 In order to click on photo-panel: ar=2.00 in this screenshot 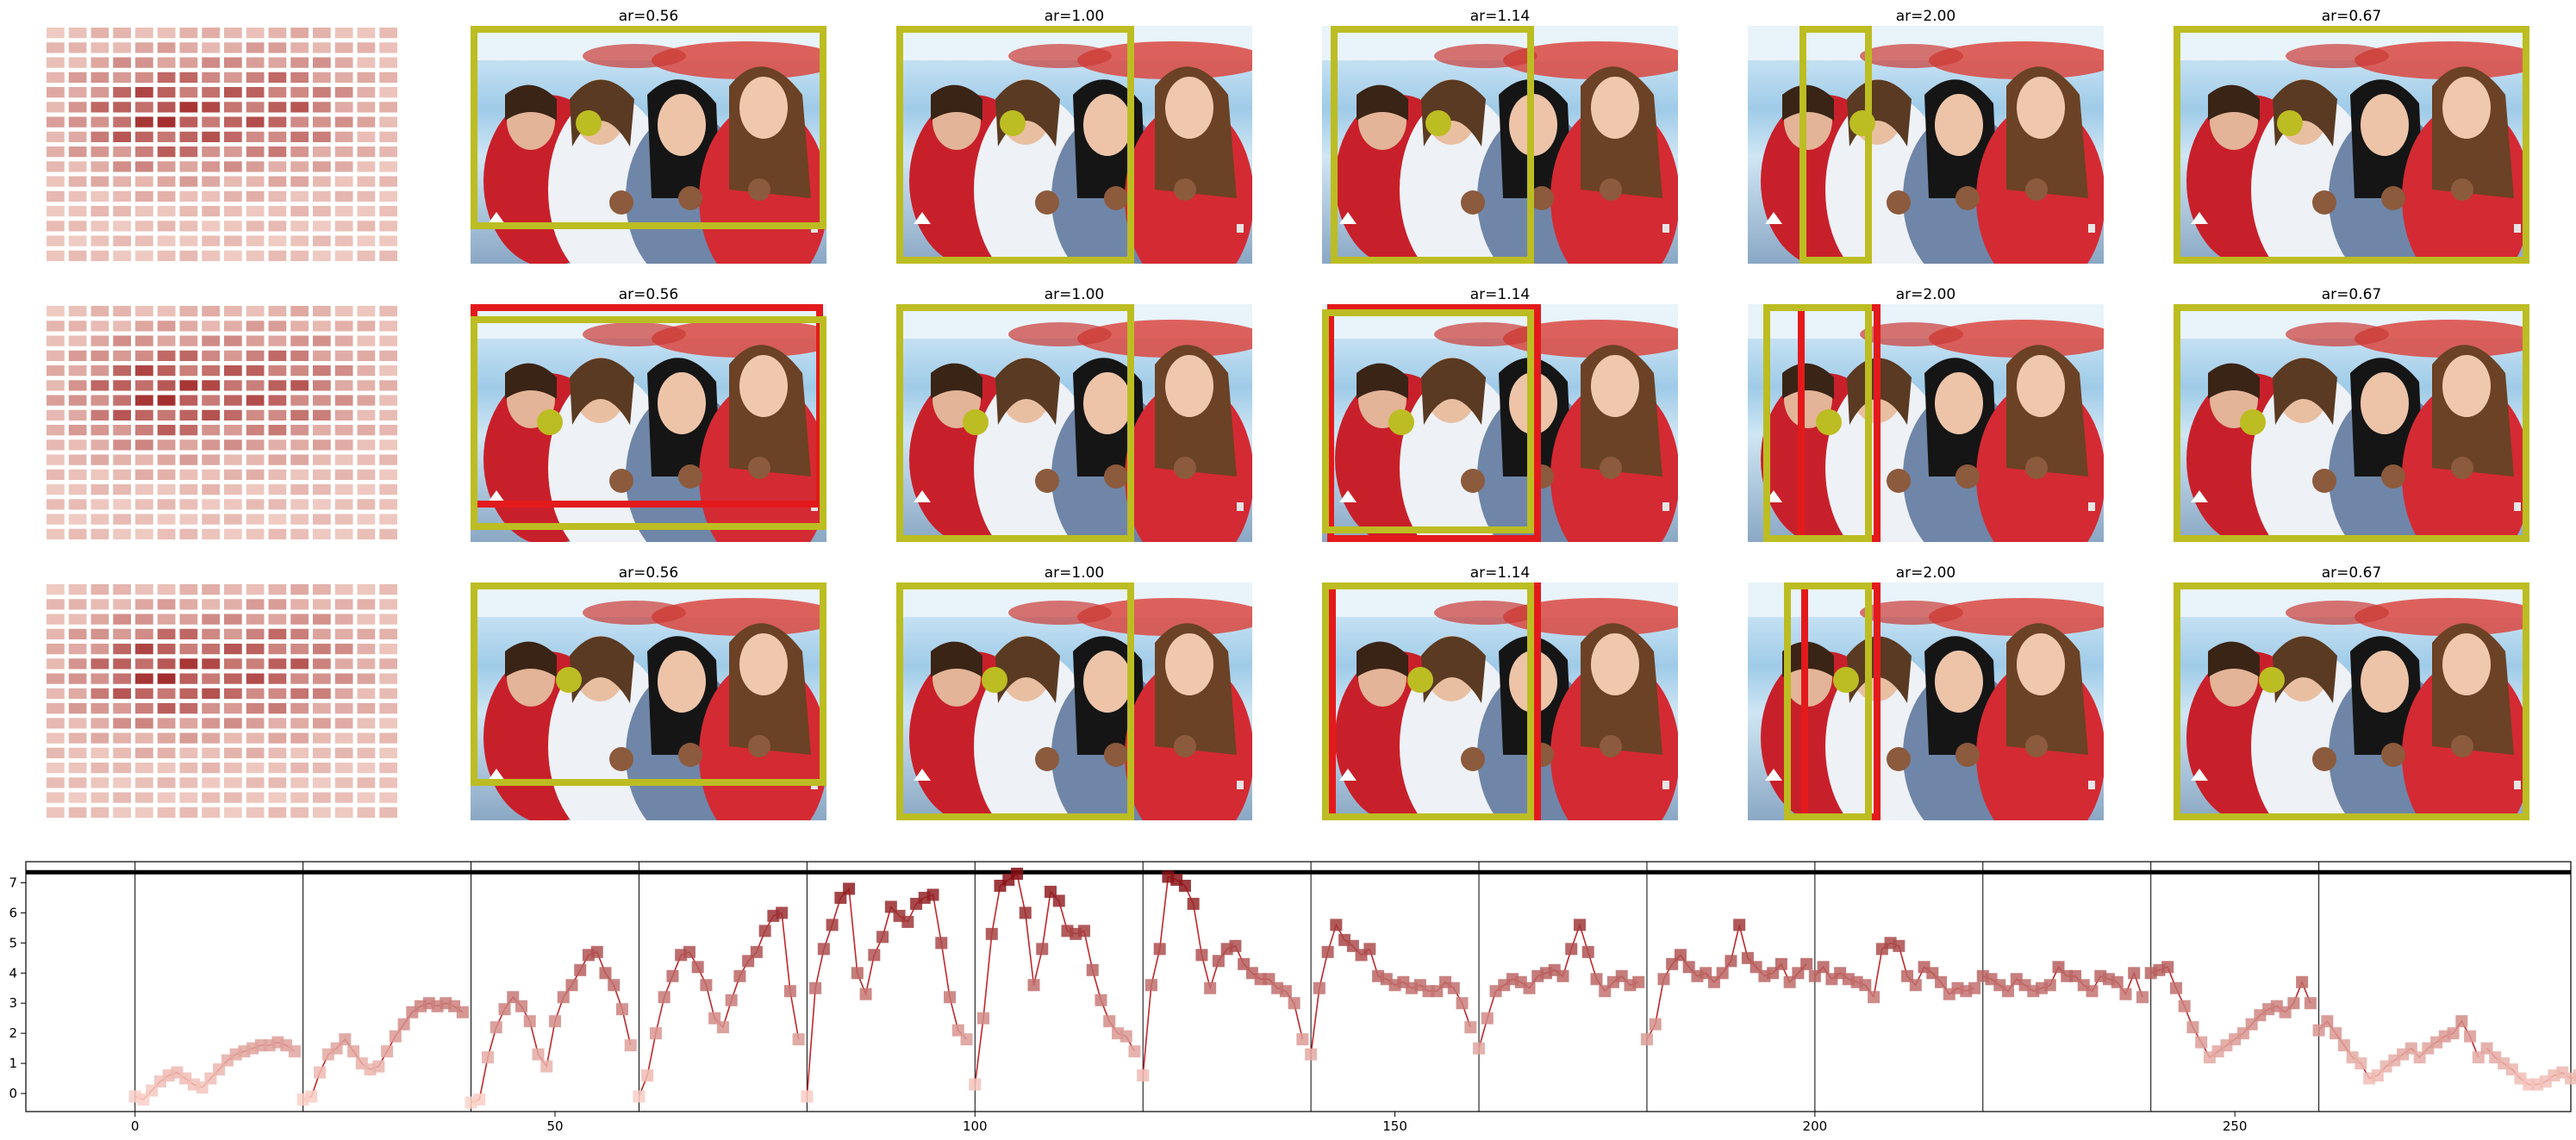, I will do `click(1926, 136)`.